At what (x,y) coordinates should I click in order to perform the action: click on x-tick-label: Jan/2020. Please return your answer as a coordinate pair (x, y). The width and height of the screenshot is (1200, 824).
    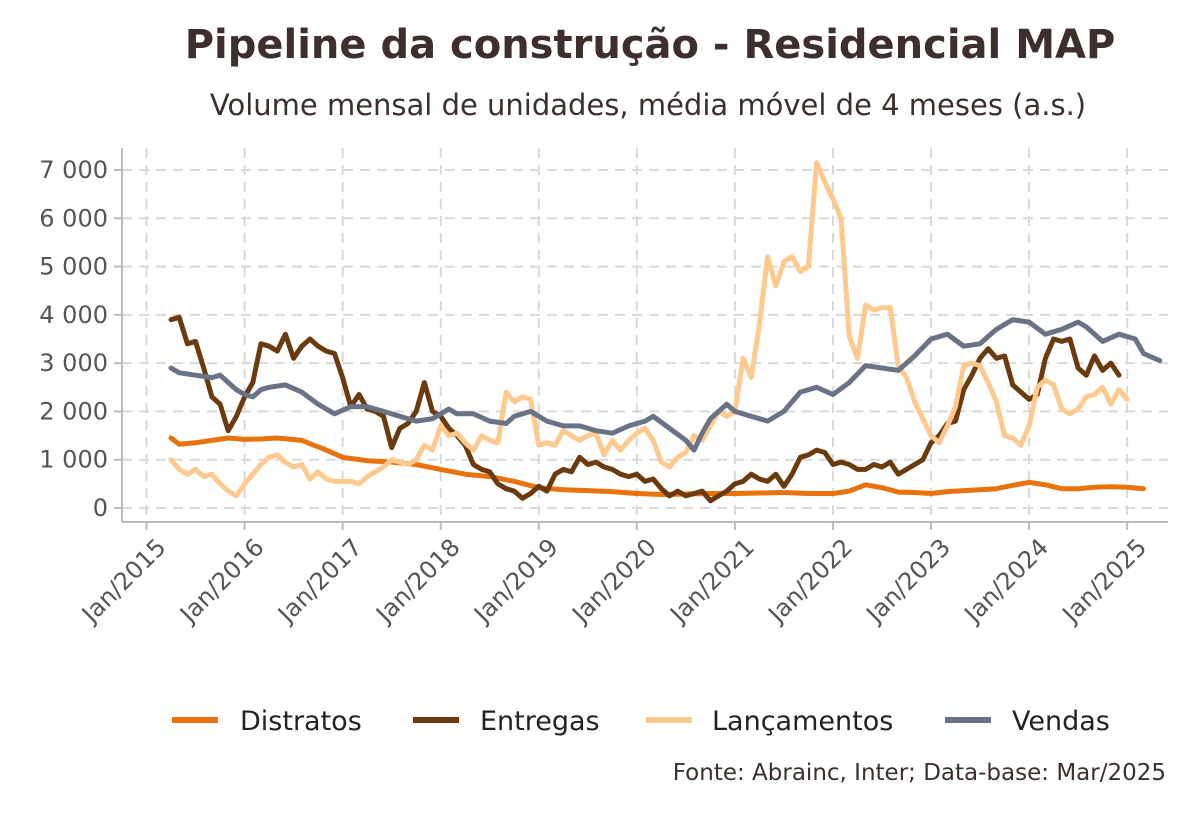
    Looking at the image, I should click on (614, 581).